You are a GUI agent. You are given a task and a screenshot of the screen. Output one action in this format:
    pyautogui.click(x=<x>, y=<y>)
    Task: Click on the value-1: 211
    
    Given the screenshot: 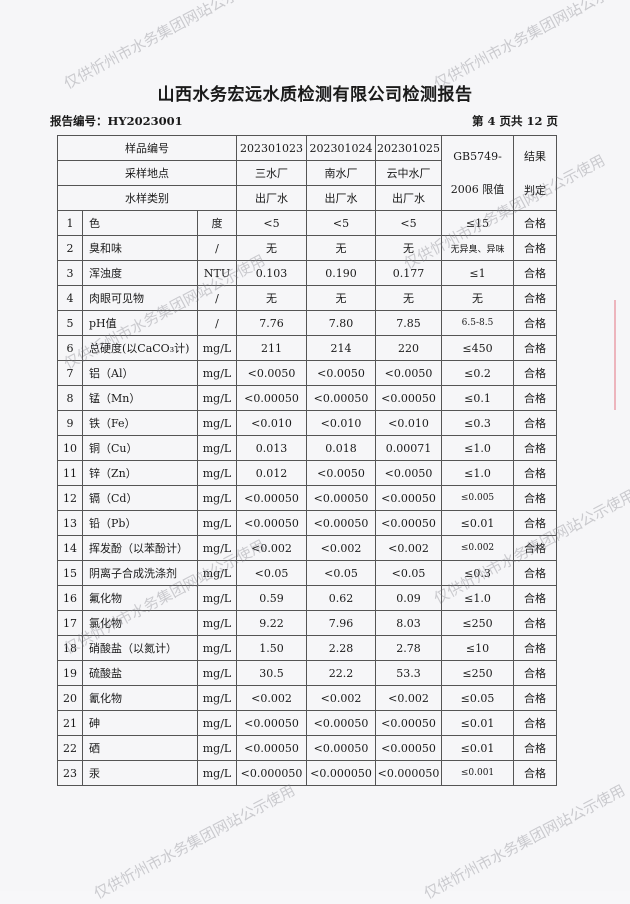 What is the action you would take?
    pyautogui.click(x=271, y=348)
    